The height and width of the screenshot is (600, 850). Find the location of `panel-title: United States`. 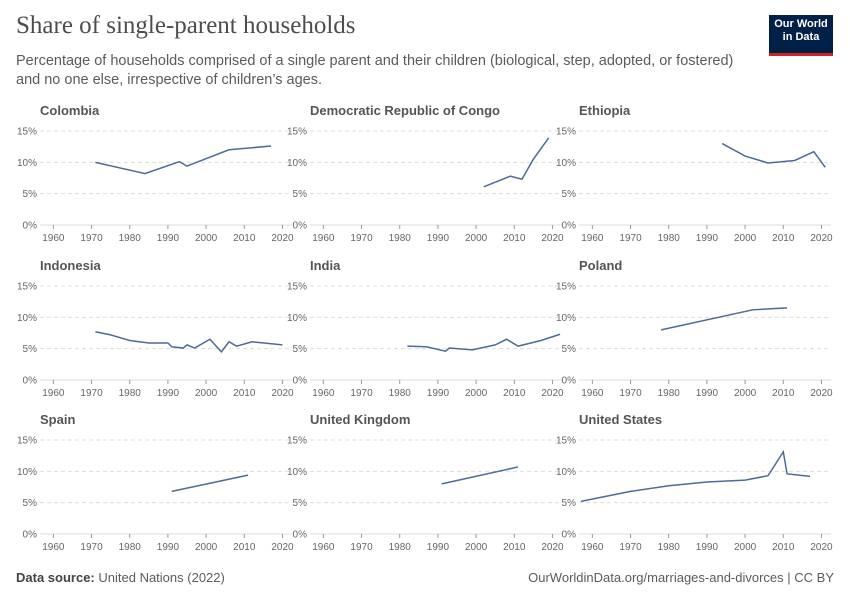

panel-title: United States is located at coordinates (620, 419).